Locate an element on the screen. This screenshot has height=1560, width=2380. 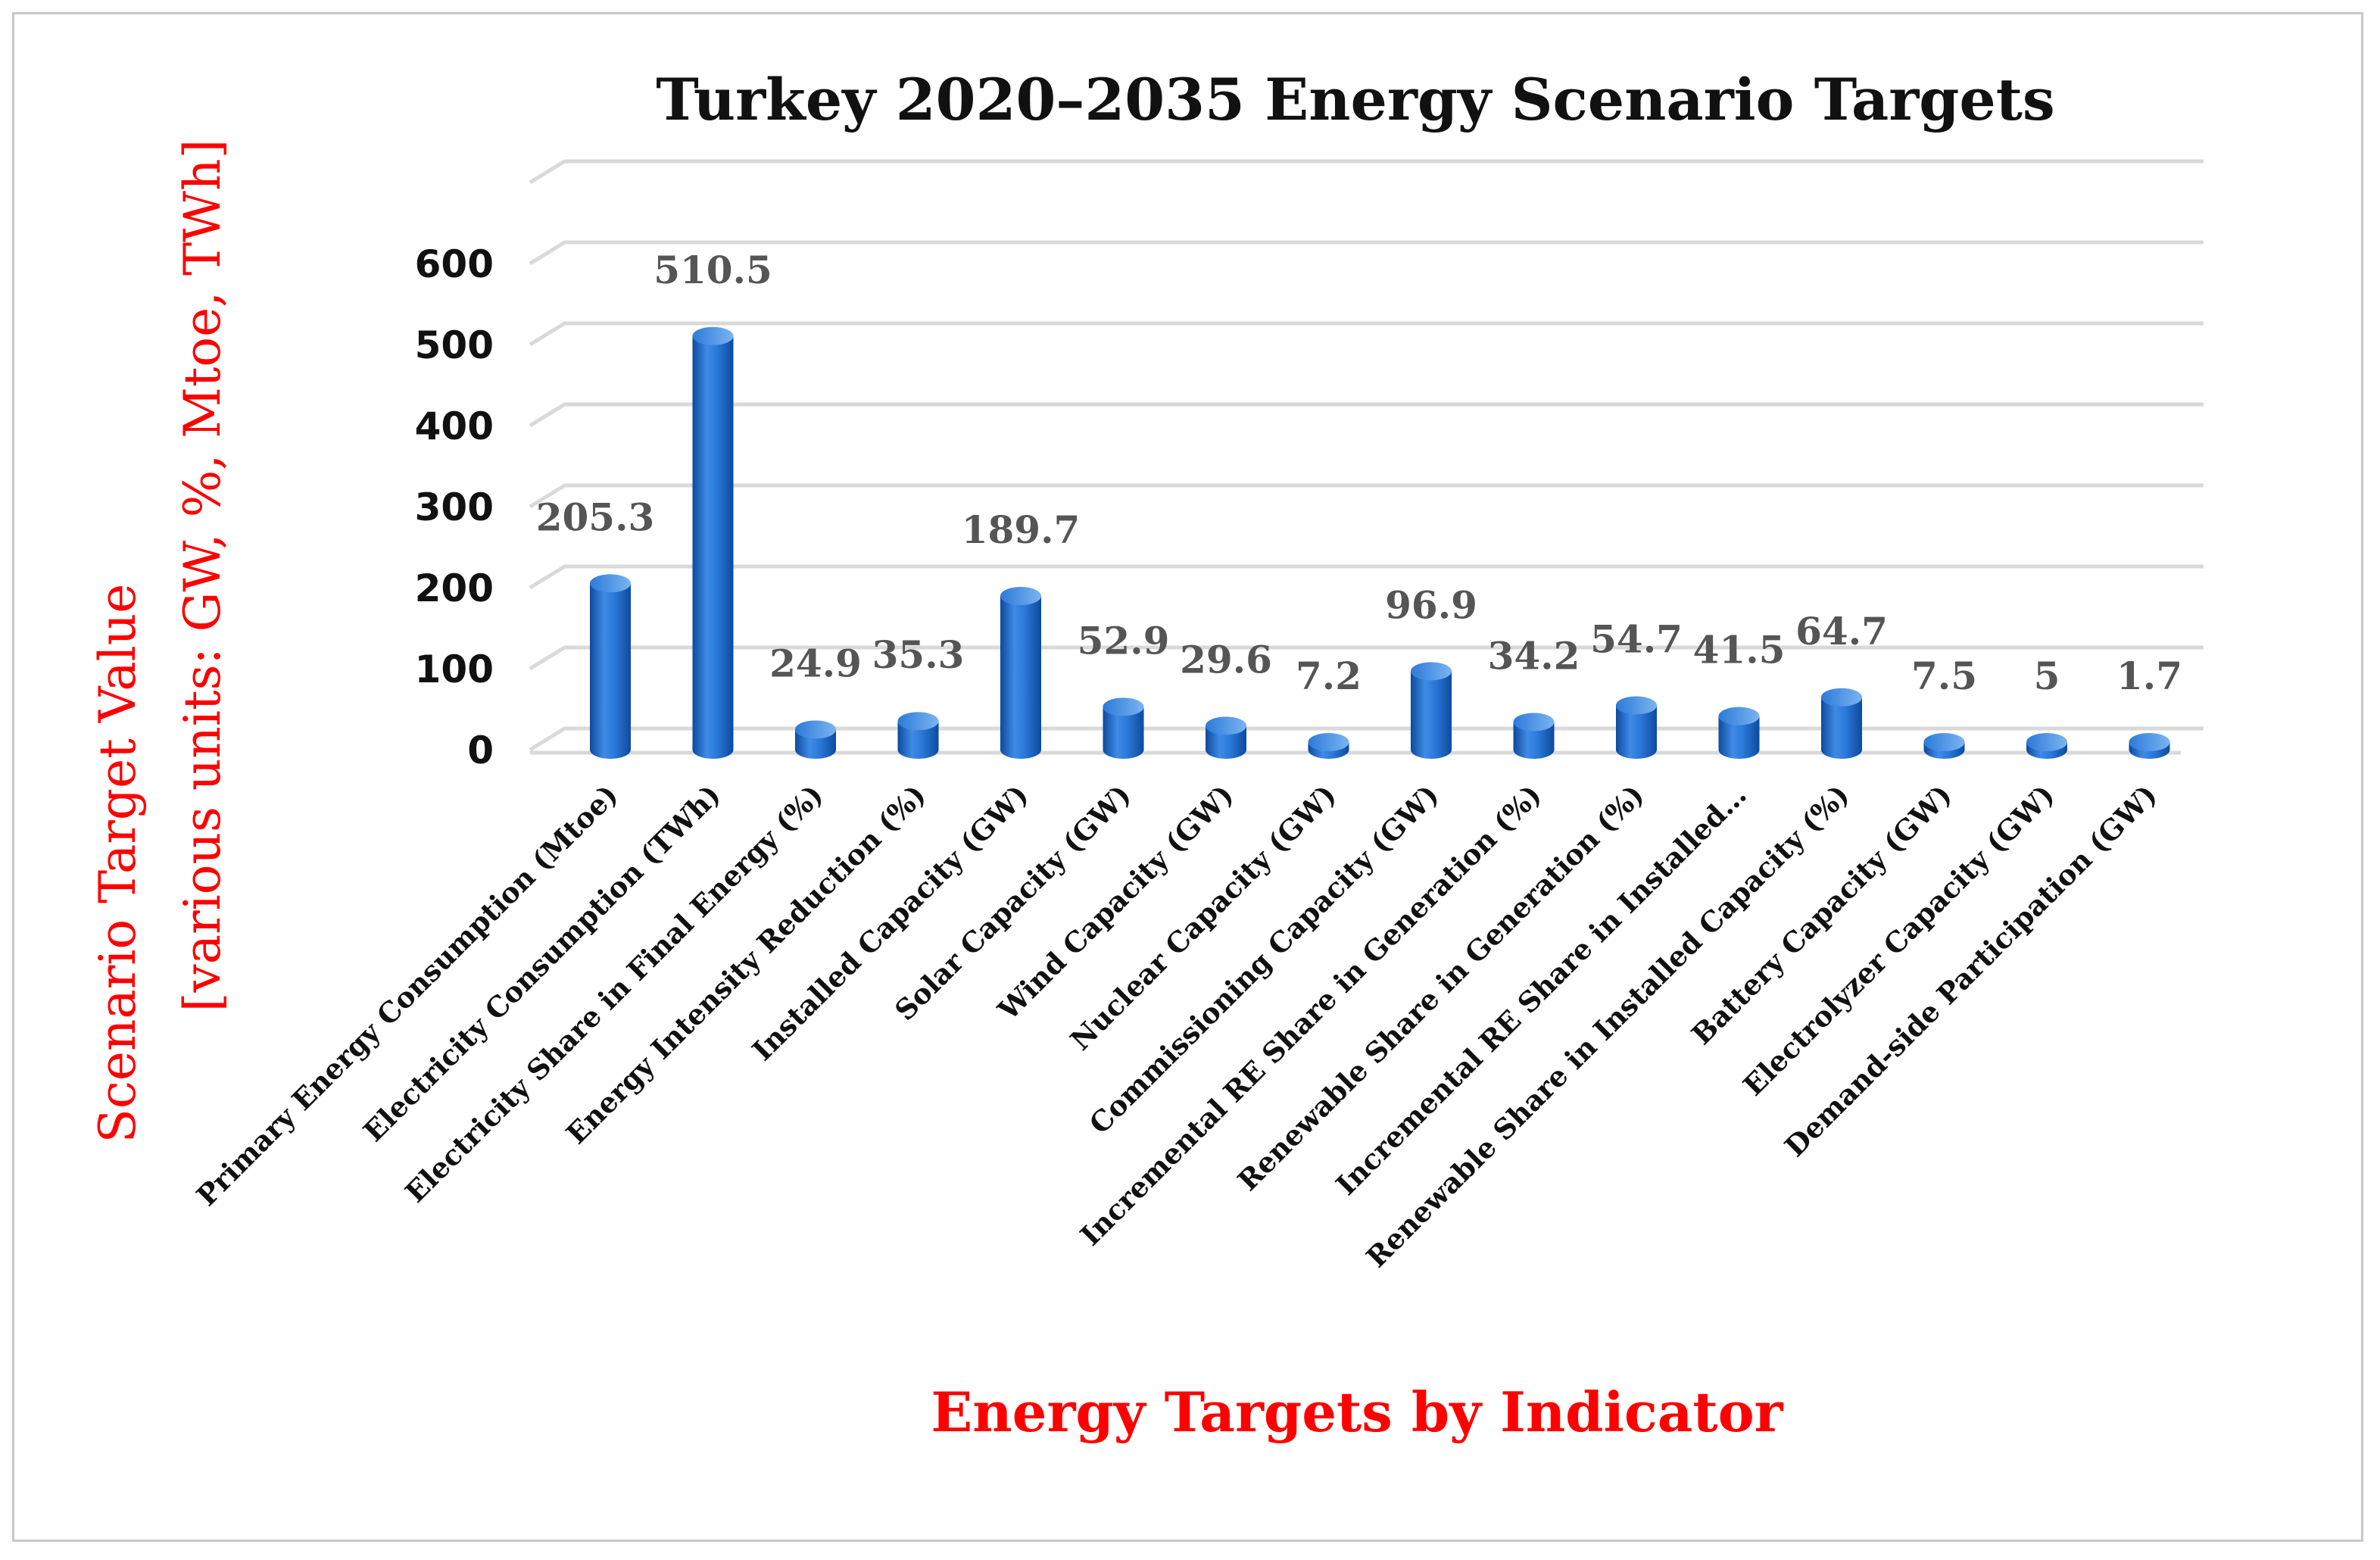
y-axis-ticks: 0 100 200 300 400 500 600 is located at coordinates (454, 507).